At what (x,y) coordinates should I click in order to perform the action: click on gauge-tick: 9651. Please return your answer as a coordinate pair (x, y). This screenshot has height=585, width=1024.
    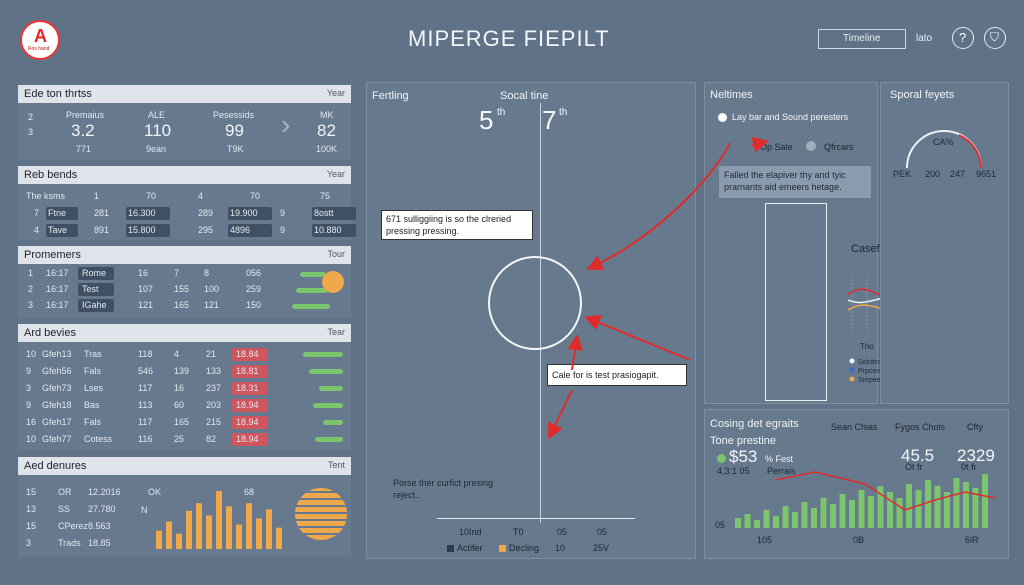
    Looking at the image, I should click on (986, 174).